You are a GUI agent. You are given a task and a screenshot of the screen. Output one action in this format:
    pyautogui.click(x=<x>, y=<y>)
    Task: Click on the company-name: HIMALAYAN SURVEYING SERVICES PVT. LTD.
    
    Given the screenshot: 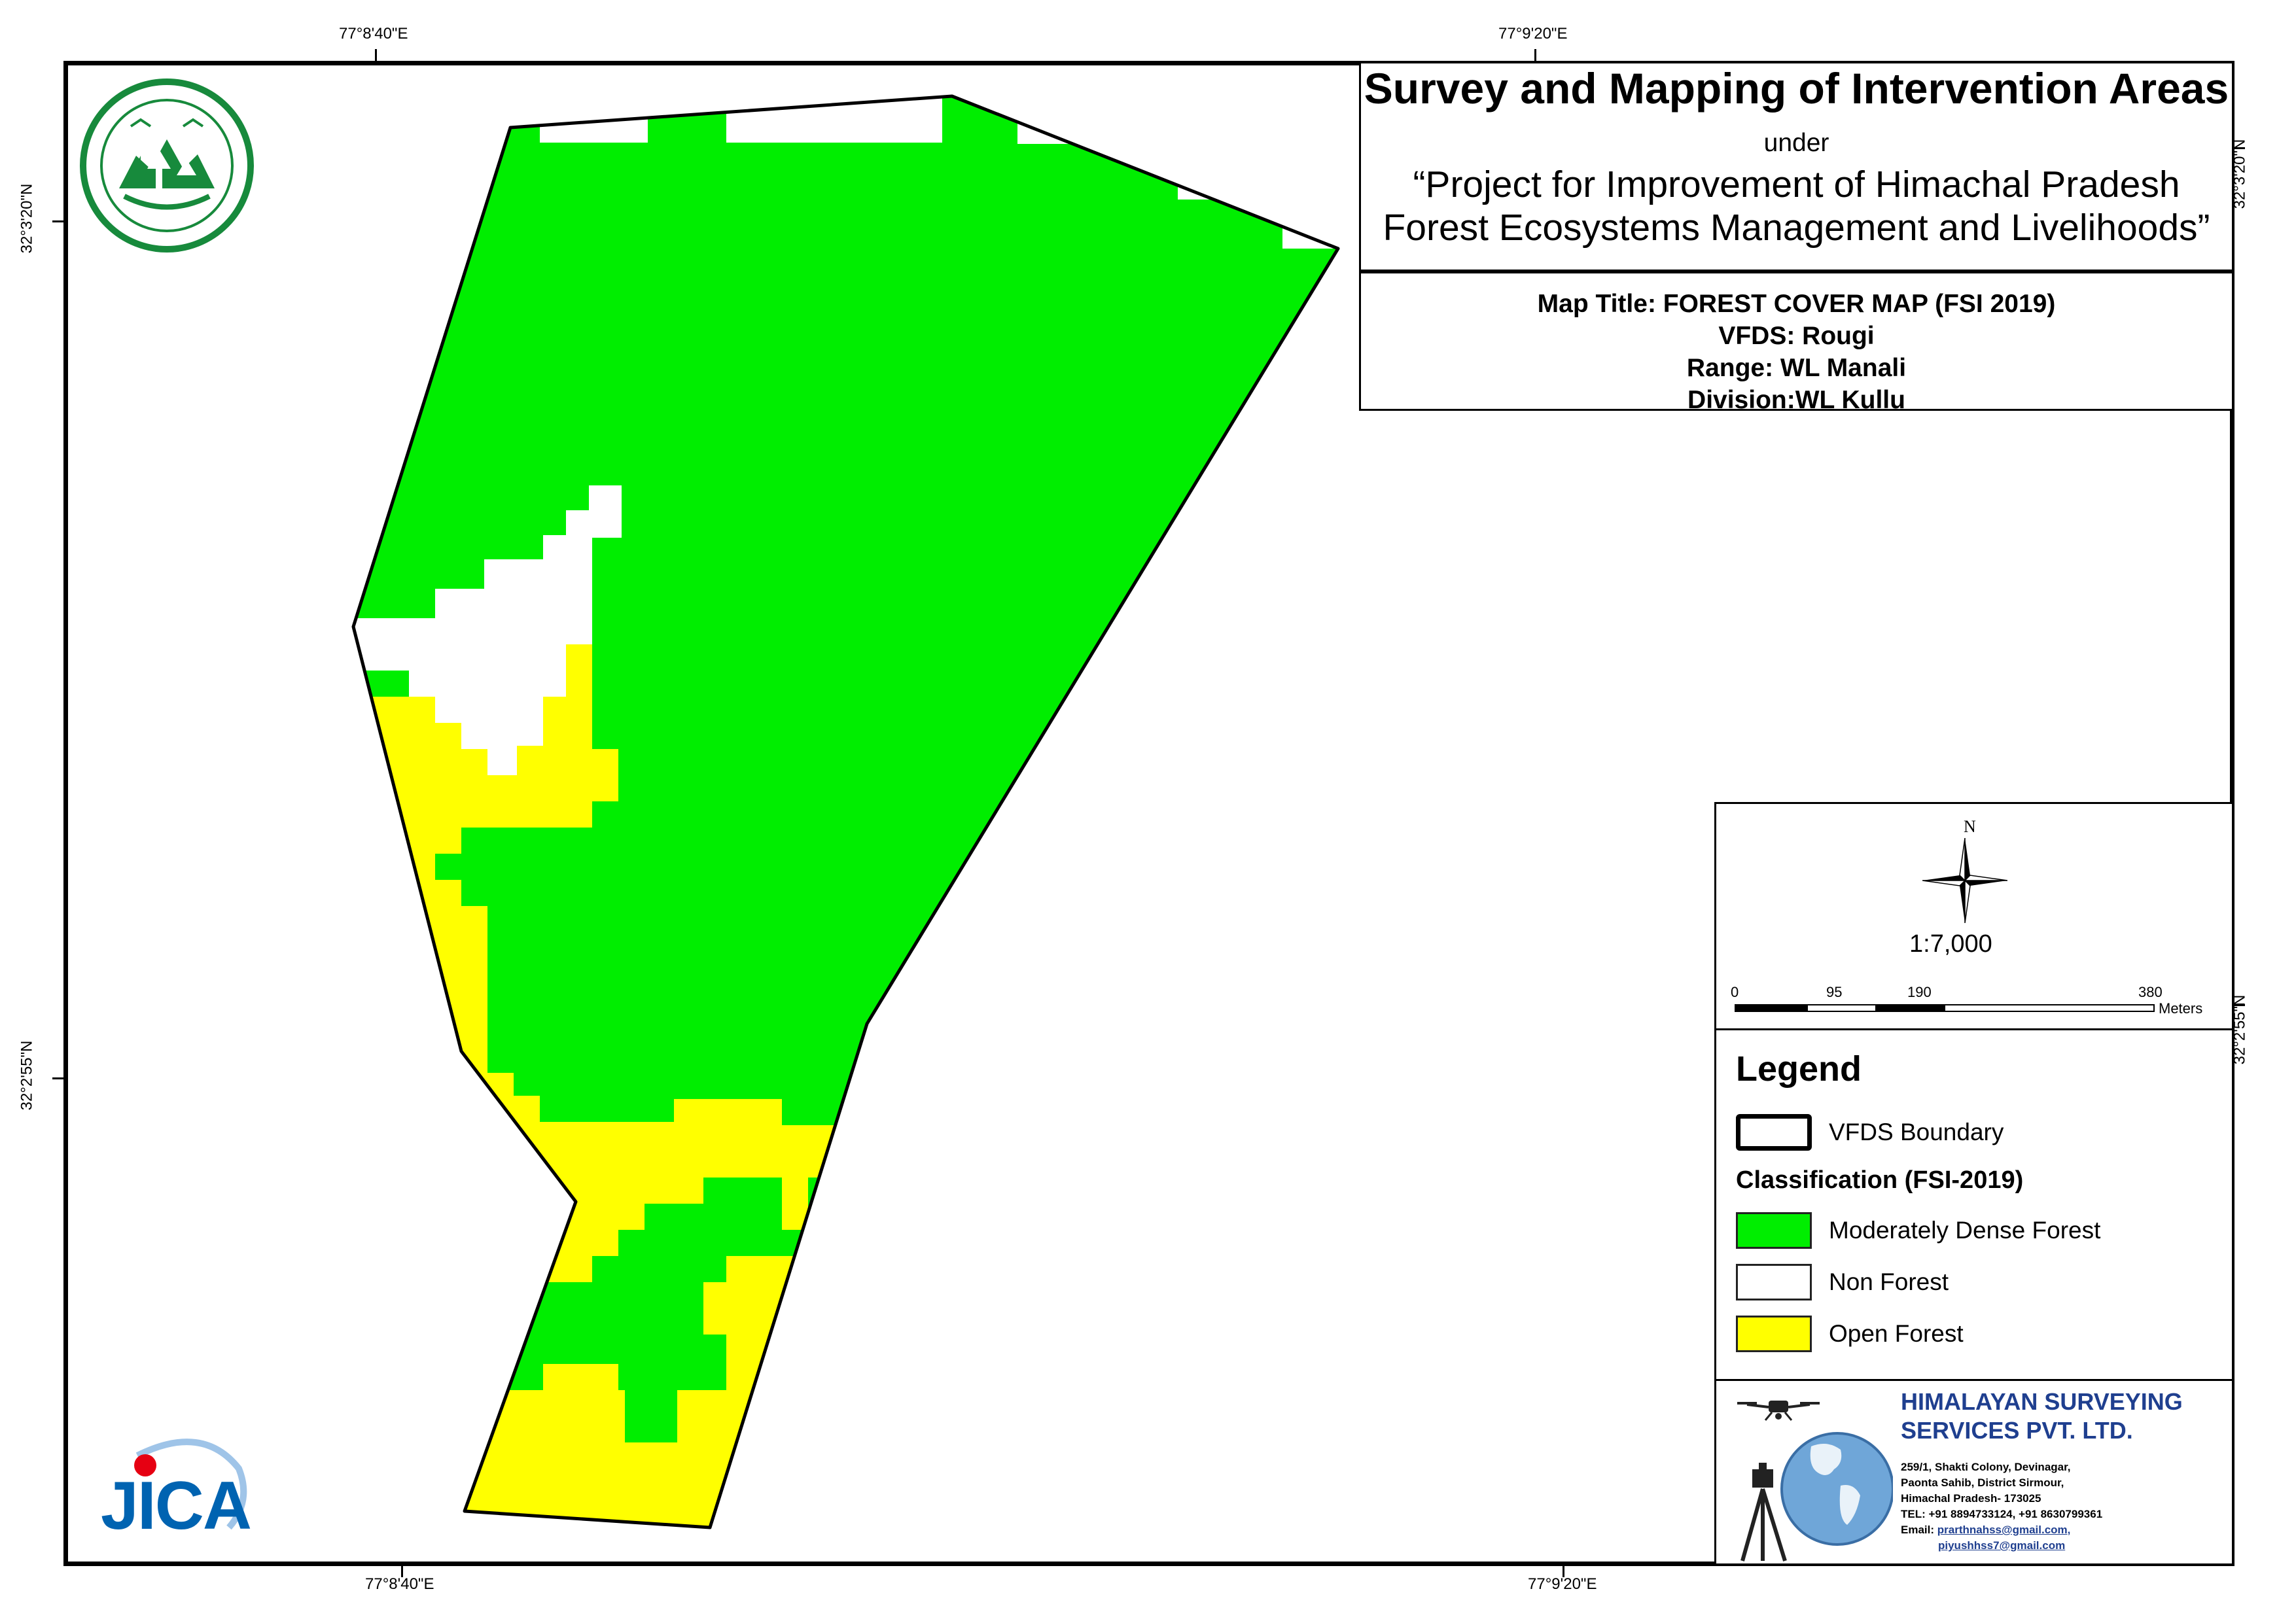 What is the action you would take?
    pyautogui.click(x=2042, y=1416)
    